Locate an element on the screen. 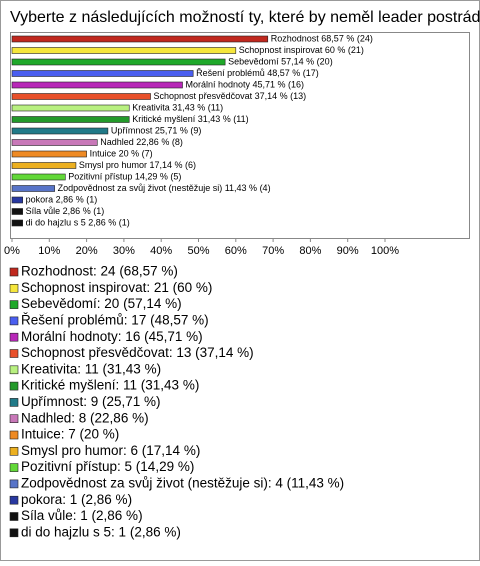  legend-label: Síla vůle: 1 (2,86 %) is located at coordinates (82, 515).